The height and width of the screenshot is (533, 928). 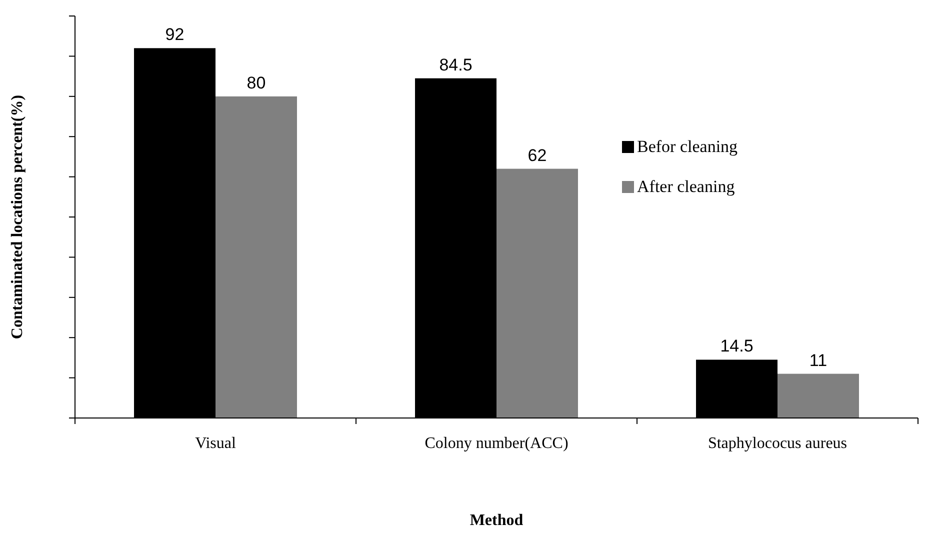 What do you see at coordinates (256, 82) in the screenshot?
I see `data-label: 80` at bounding box center [256, 82].